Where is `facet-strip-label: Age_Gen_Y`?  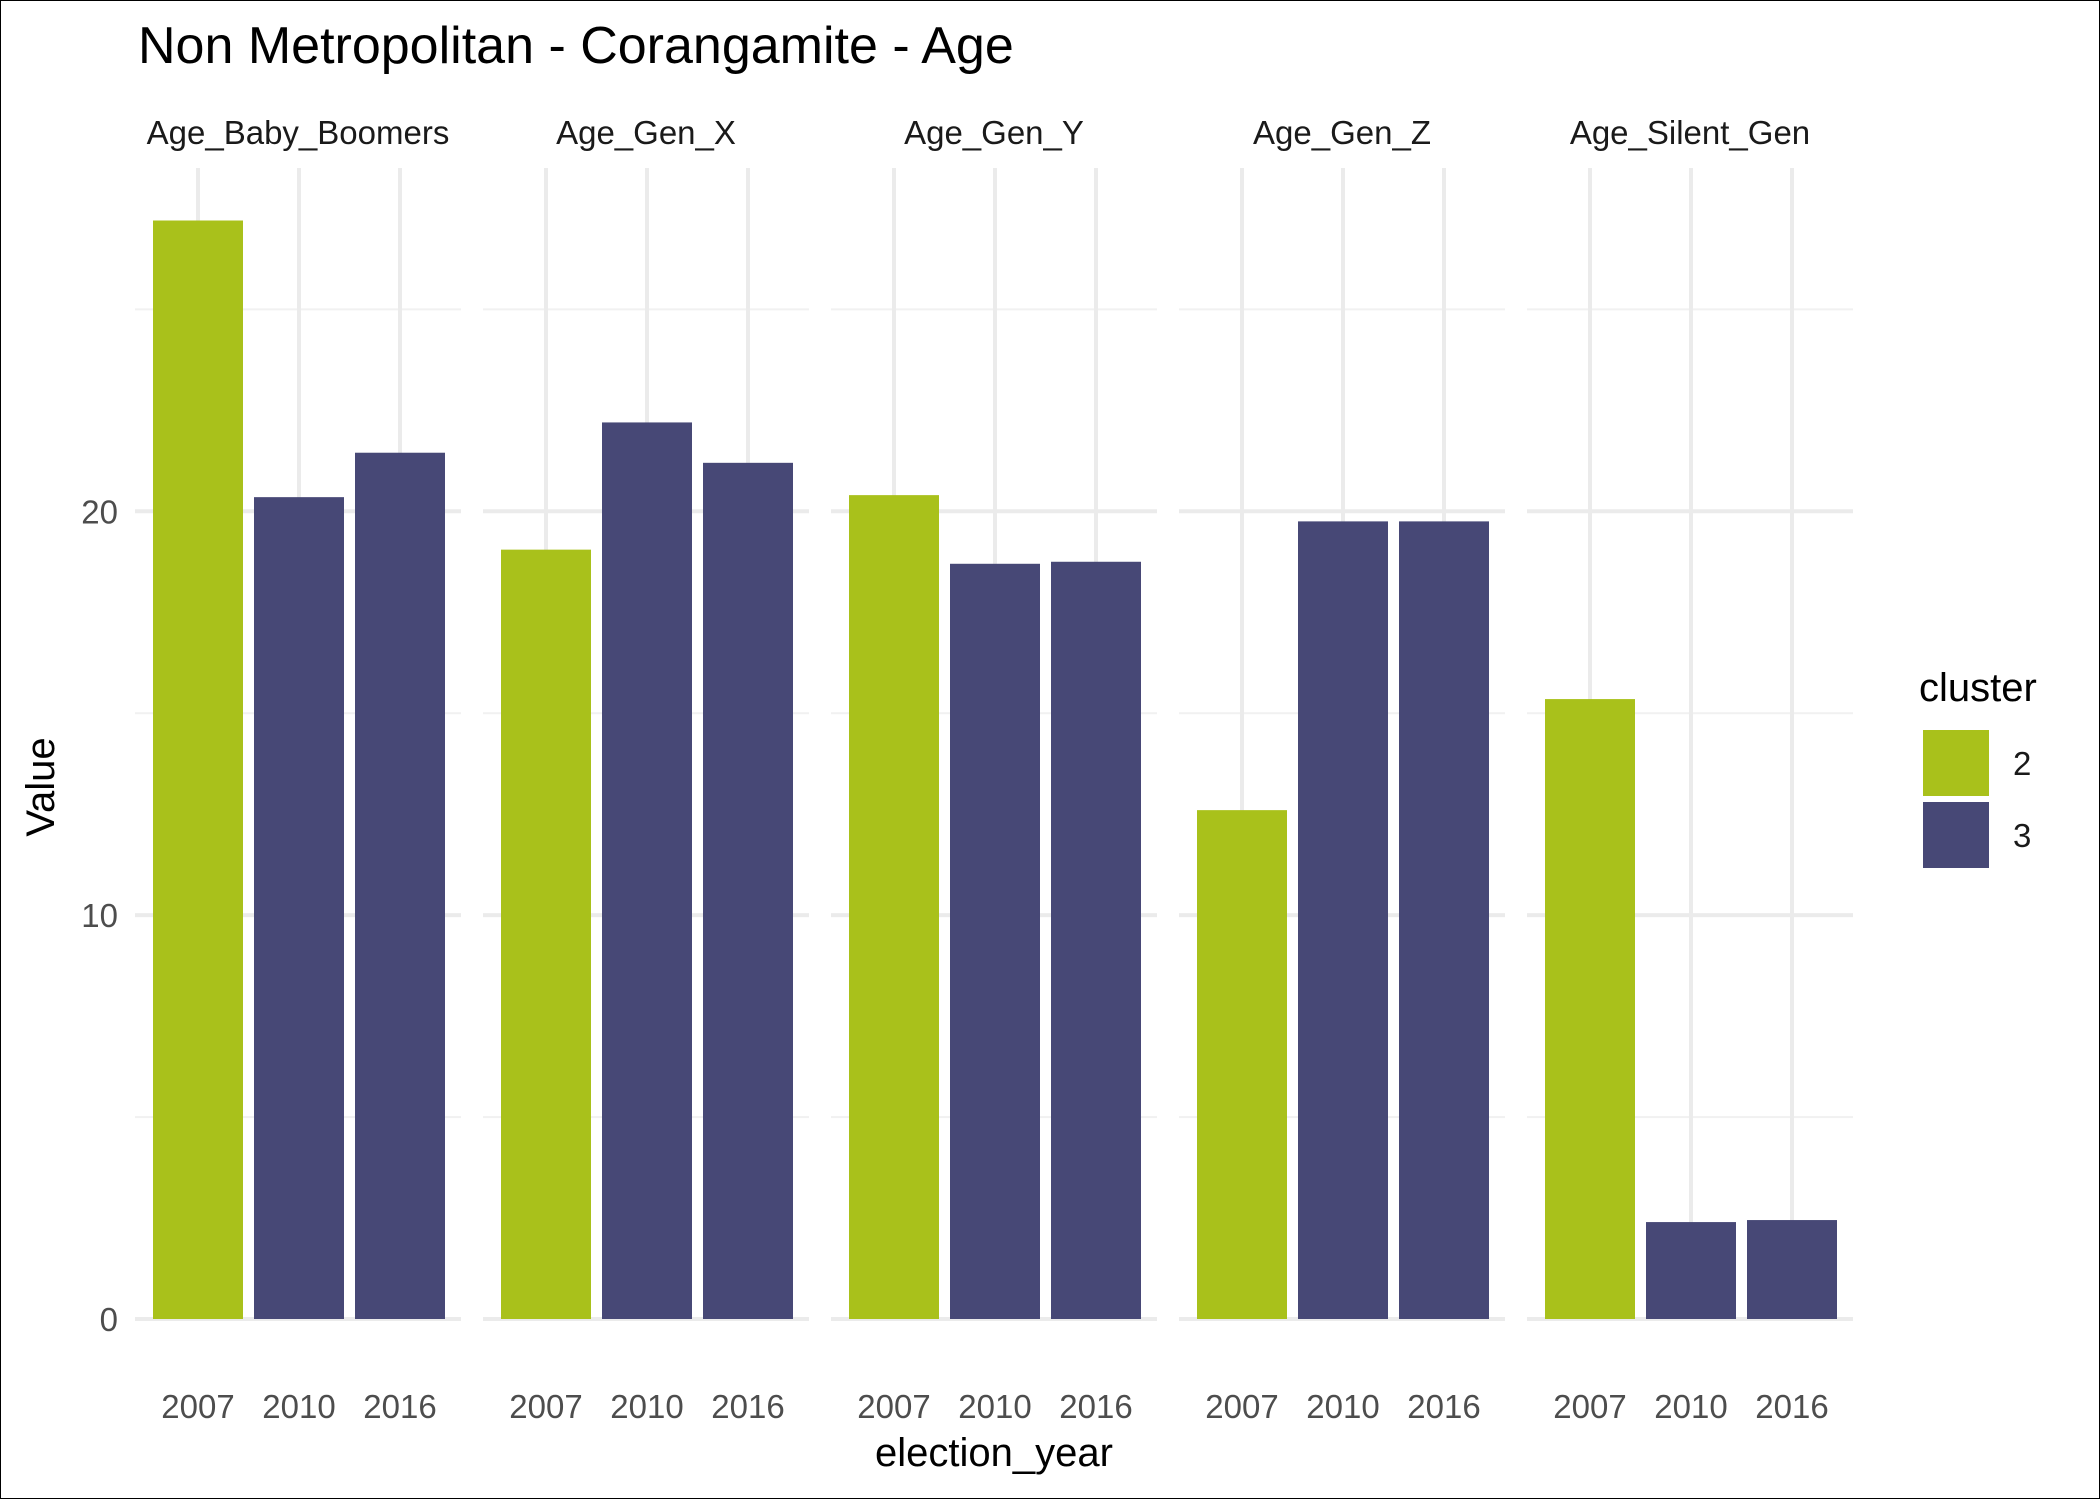 facet-strip-label: Age_Gen_Y is located at coordinates (994, 132).